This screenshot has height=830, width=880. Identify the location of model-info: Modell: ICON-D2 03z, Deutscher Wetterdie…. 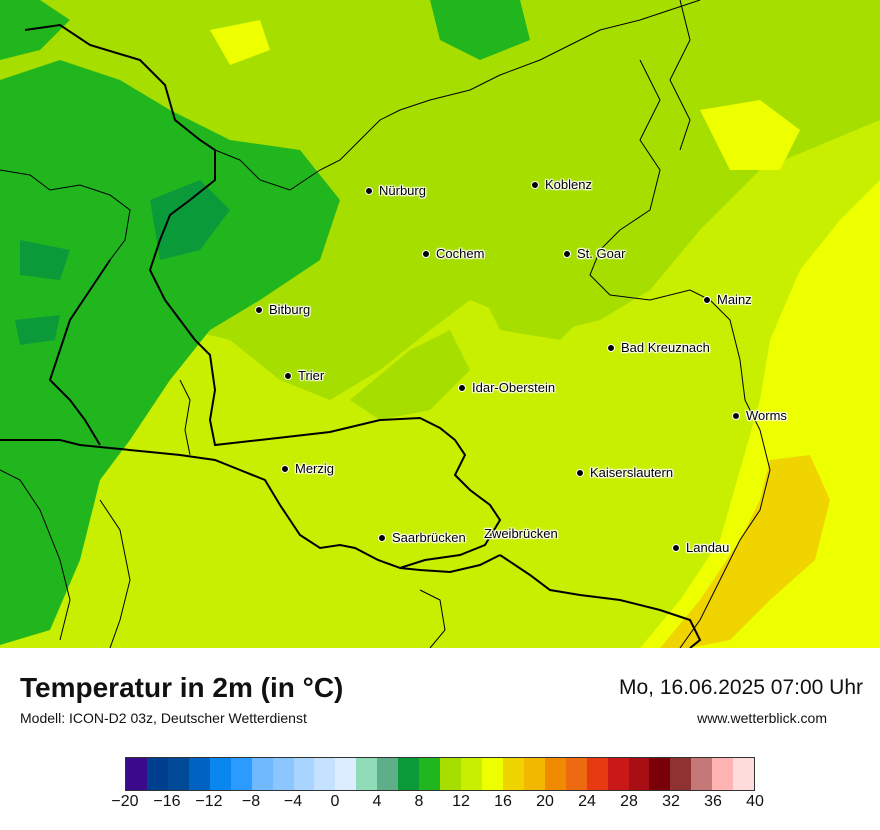
(163, 718).